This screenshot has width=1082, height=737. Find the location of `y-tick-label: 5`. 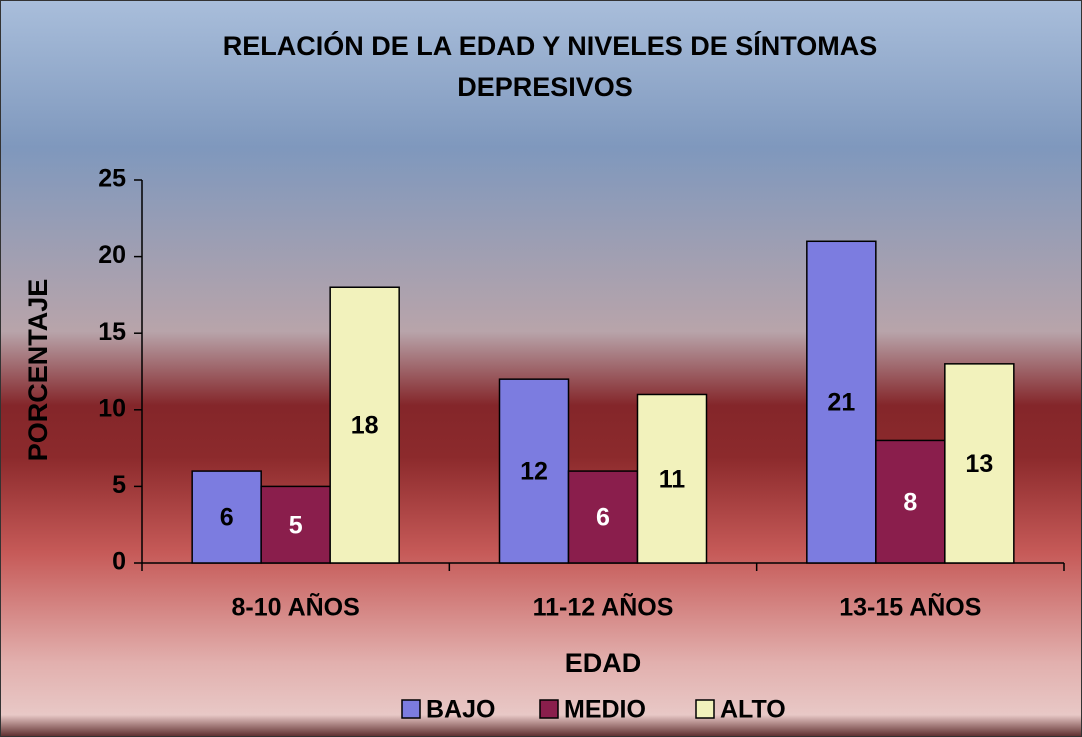

y-tick-label: 5 is located at coordinates (119, 485).